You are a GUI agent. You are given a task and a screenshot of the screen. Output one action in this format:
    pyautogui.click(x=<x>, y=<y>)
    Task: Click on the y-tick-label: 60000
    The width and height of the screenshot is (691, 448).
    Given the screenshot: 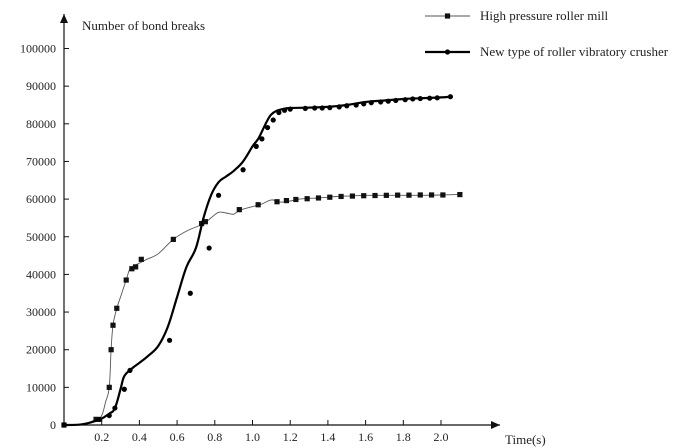 What is the action you would take?
    pyautogui.click(x=41, y=199)
    